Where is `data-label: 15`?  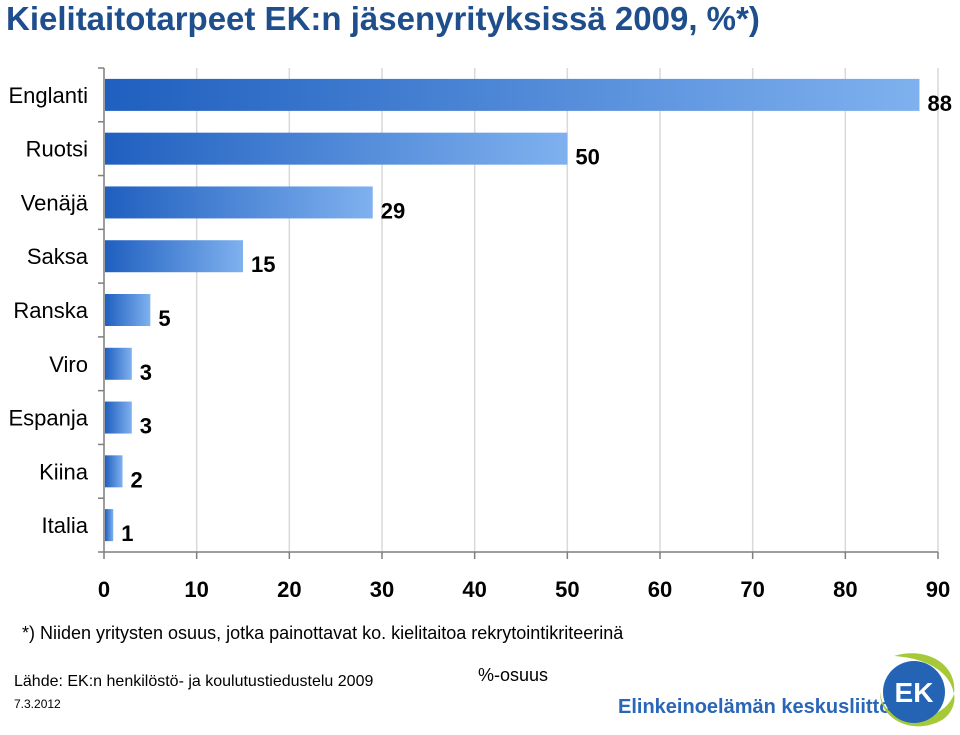 data-label: 15 is located at coordinates (263, 264).